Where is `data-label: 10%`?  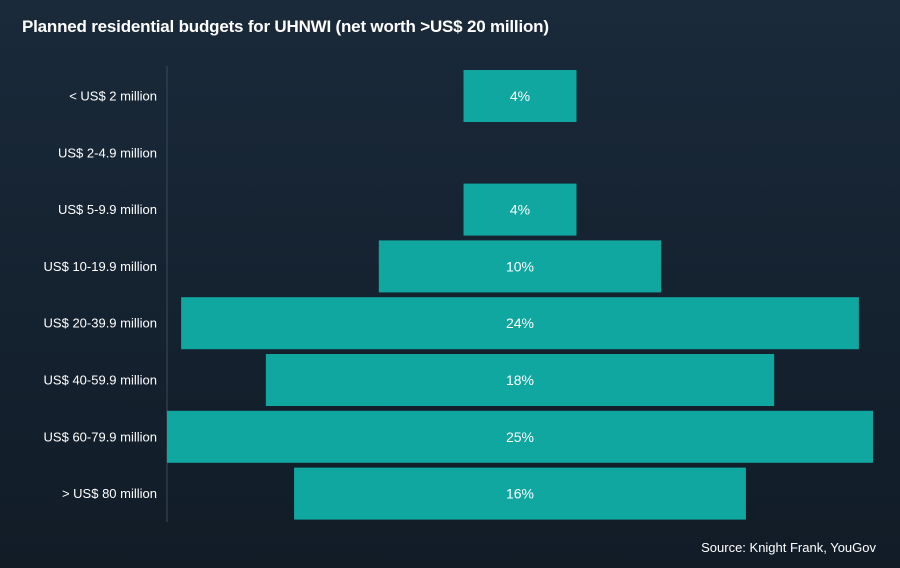 data-label: 10% is located at coordinates (520, 266).